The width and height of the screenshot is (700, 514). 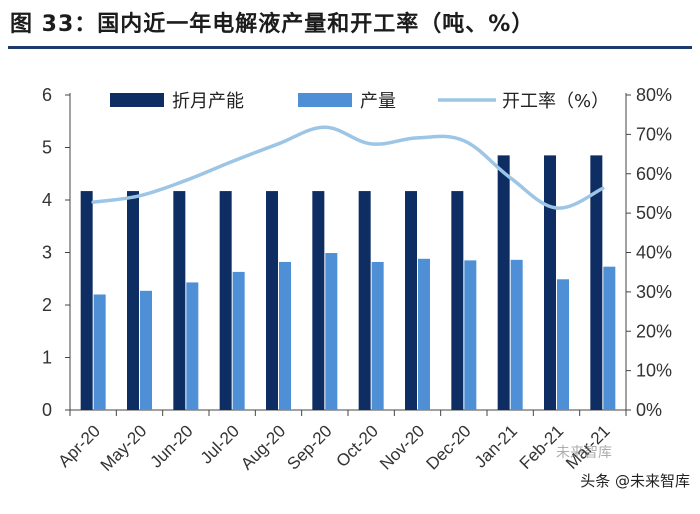 I want to click on right-tick-label: 40%, so click(x=654, y=253).